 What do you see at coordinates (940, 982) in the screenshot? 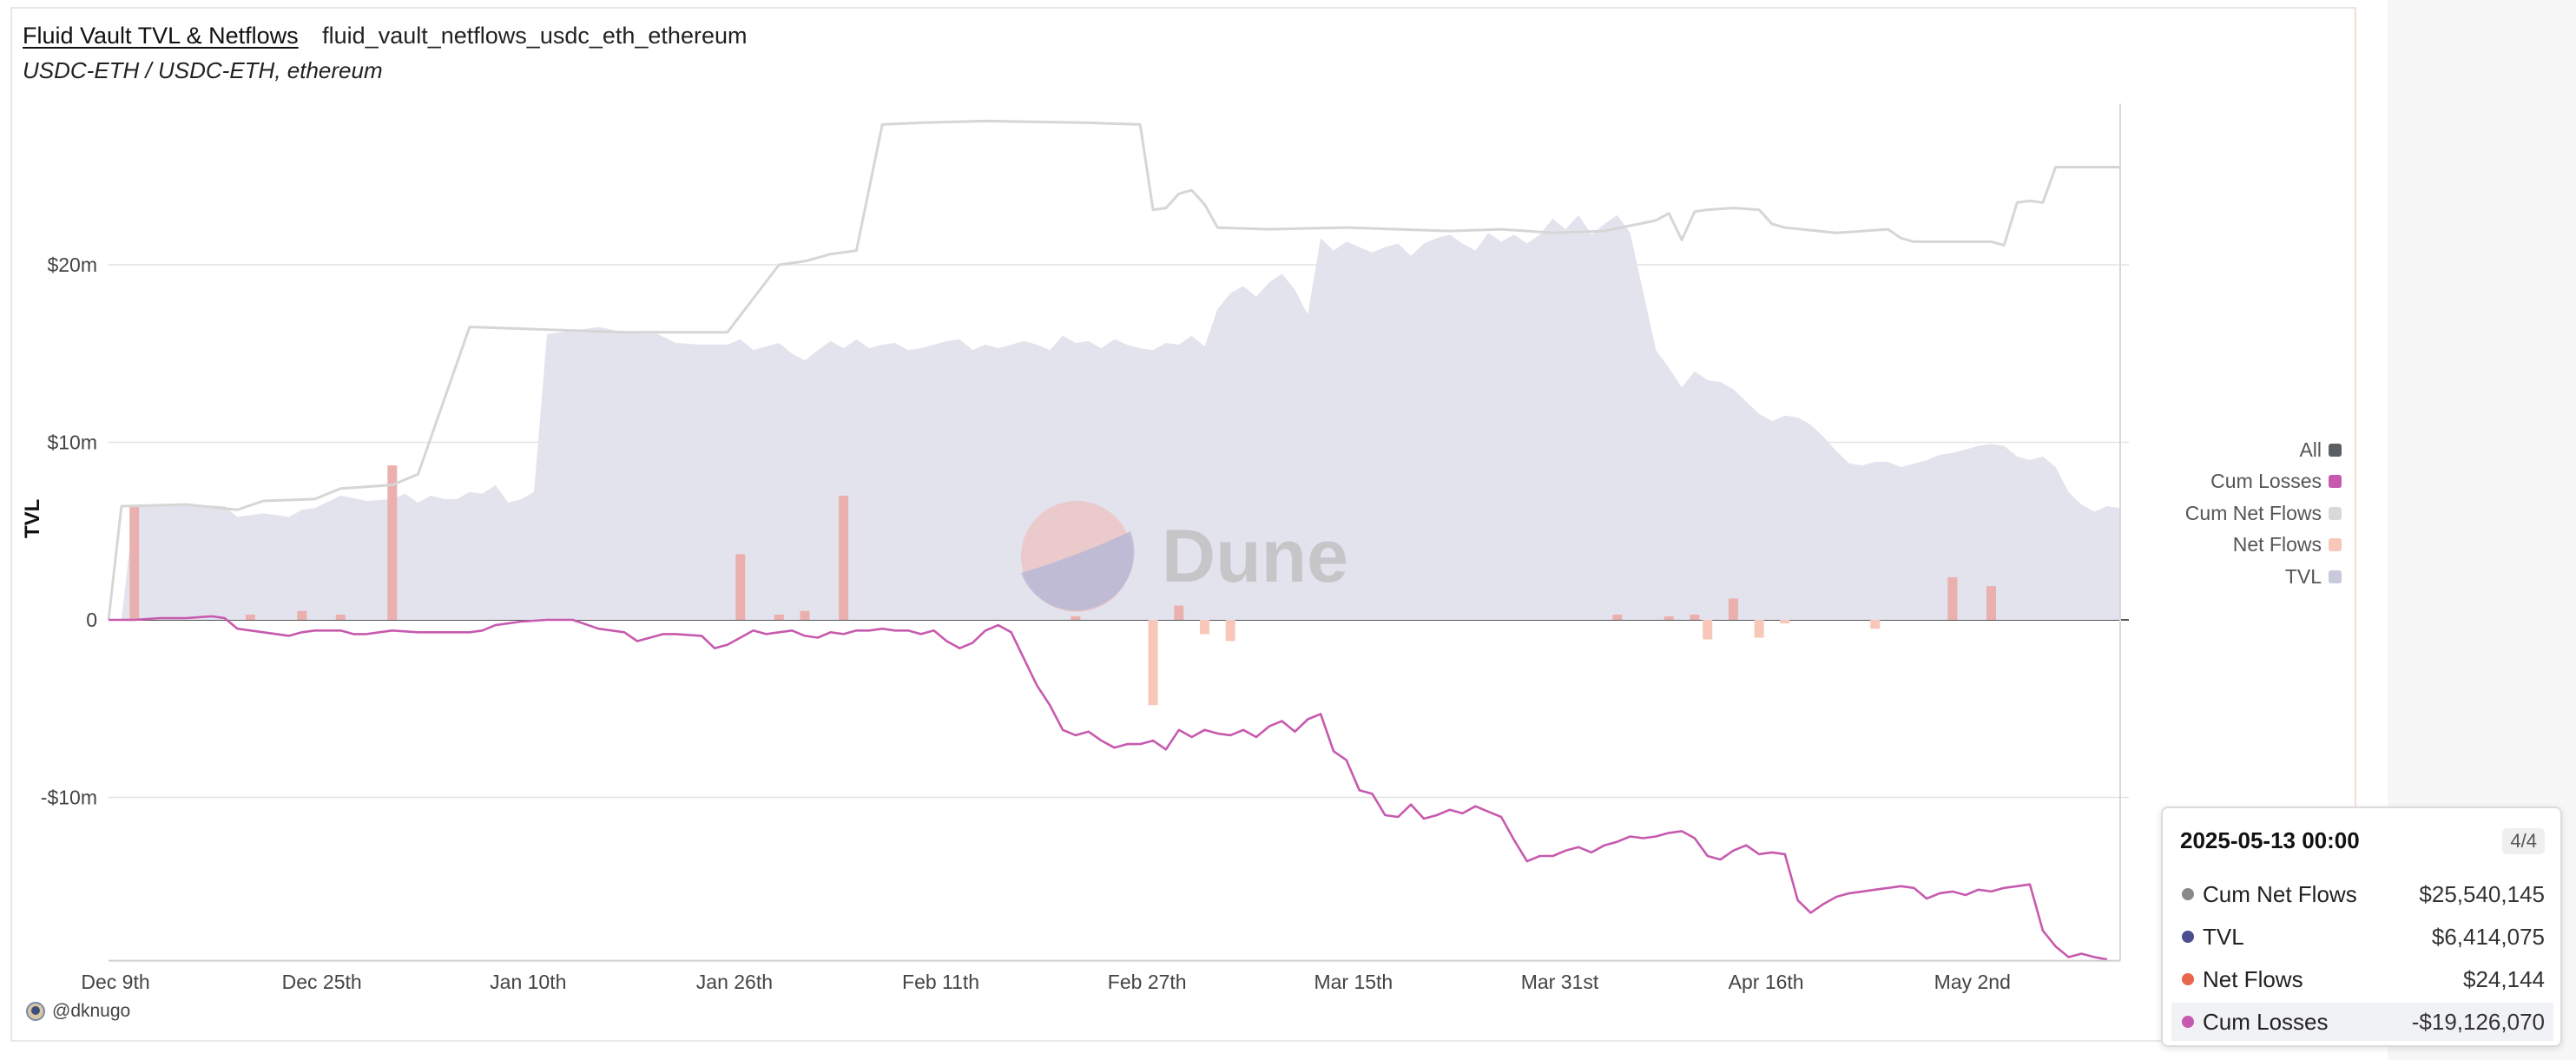
I see `x-tick-label: Feb 11th` at bounding box center [940, 982].